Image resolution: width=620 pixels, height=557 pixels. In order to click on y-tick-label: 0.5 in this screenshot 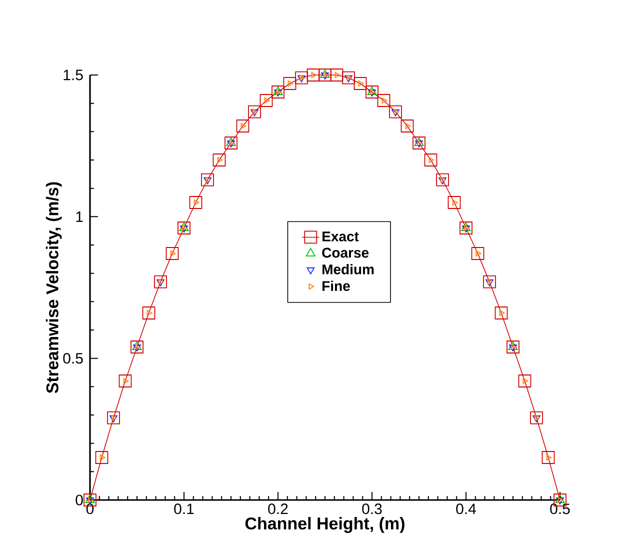, I will do `click(73, 358)`.